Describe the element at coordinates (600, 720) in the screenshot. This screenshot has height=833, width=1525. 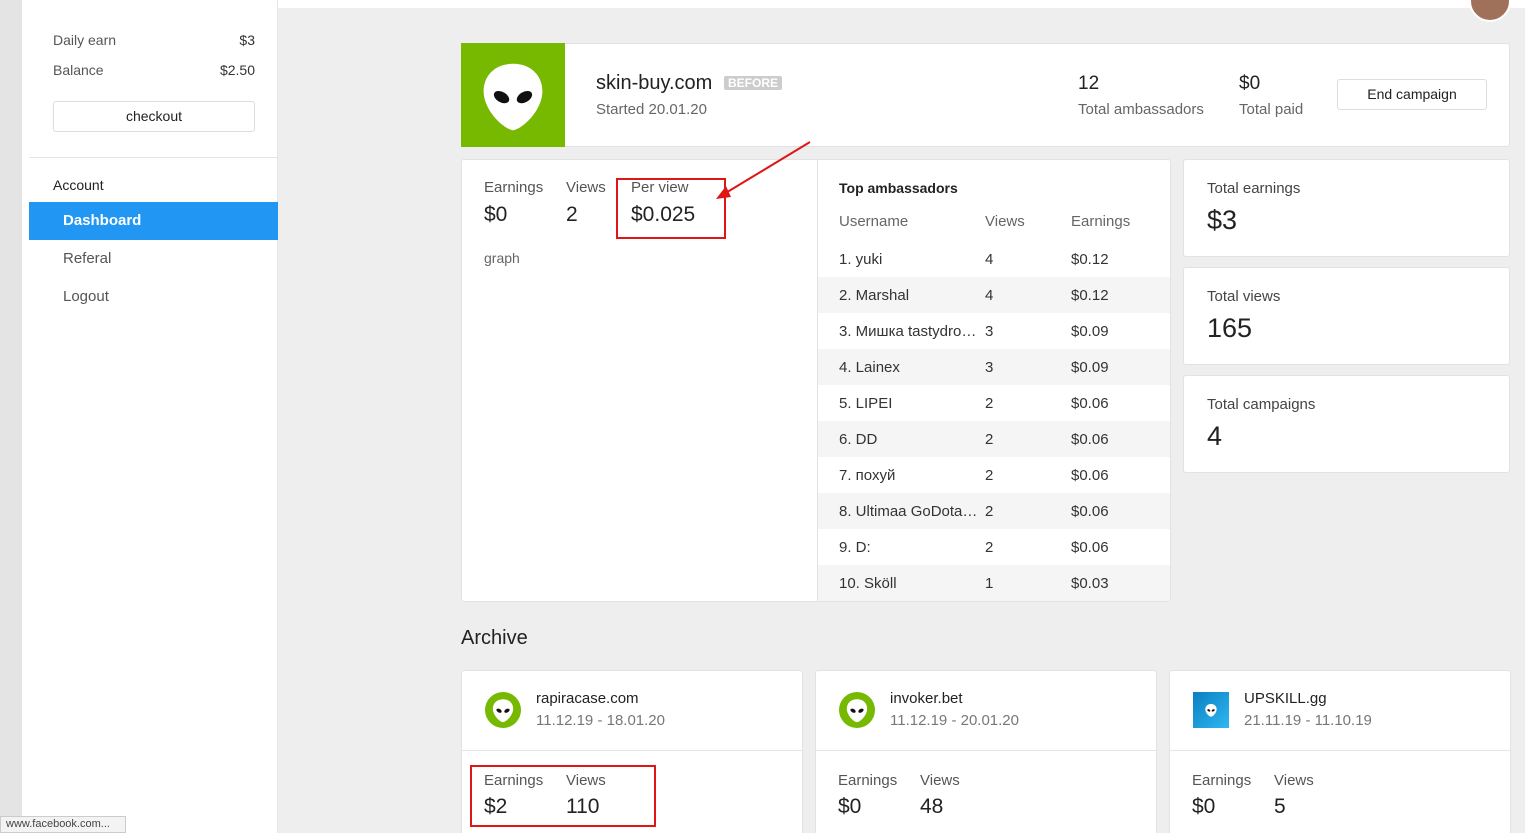
I see `archive-dates: 11.12.19 - 18.01.20` at that location.